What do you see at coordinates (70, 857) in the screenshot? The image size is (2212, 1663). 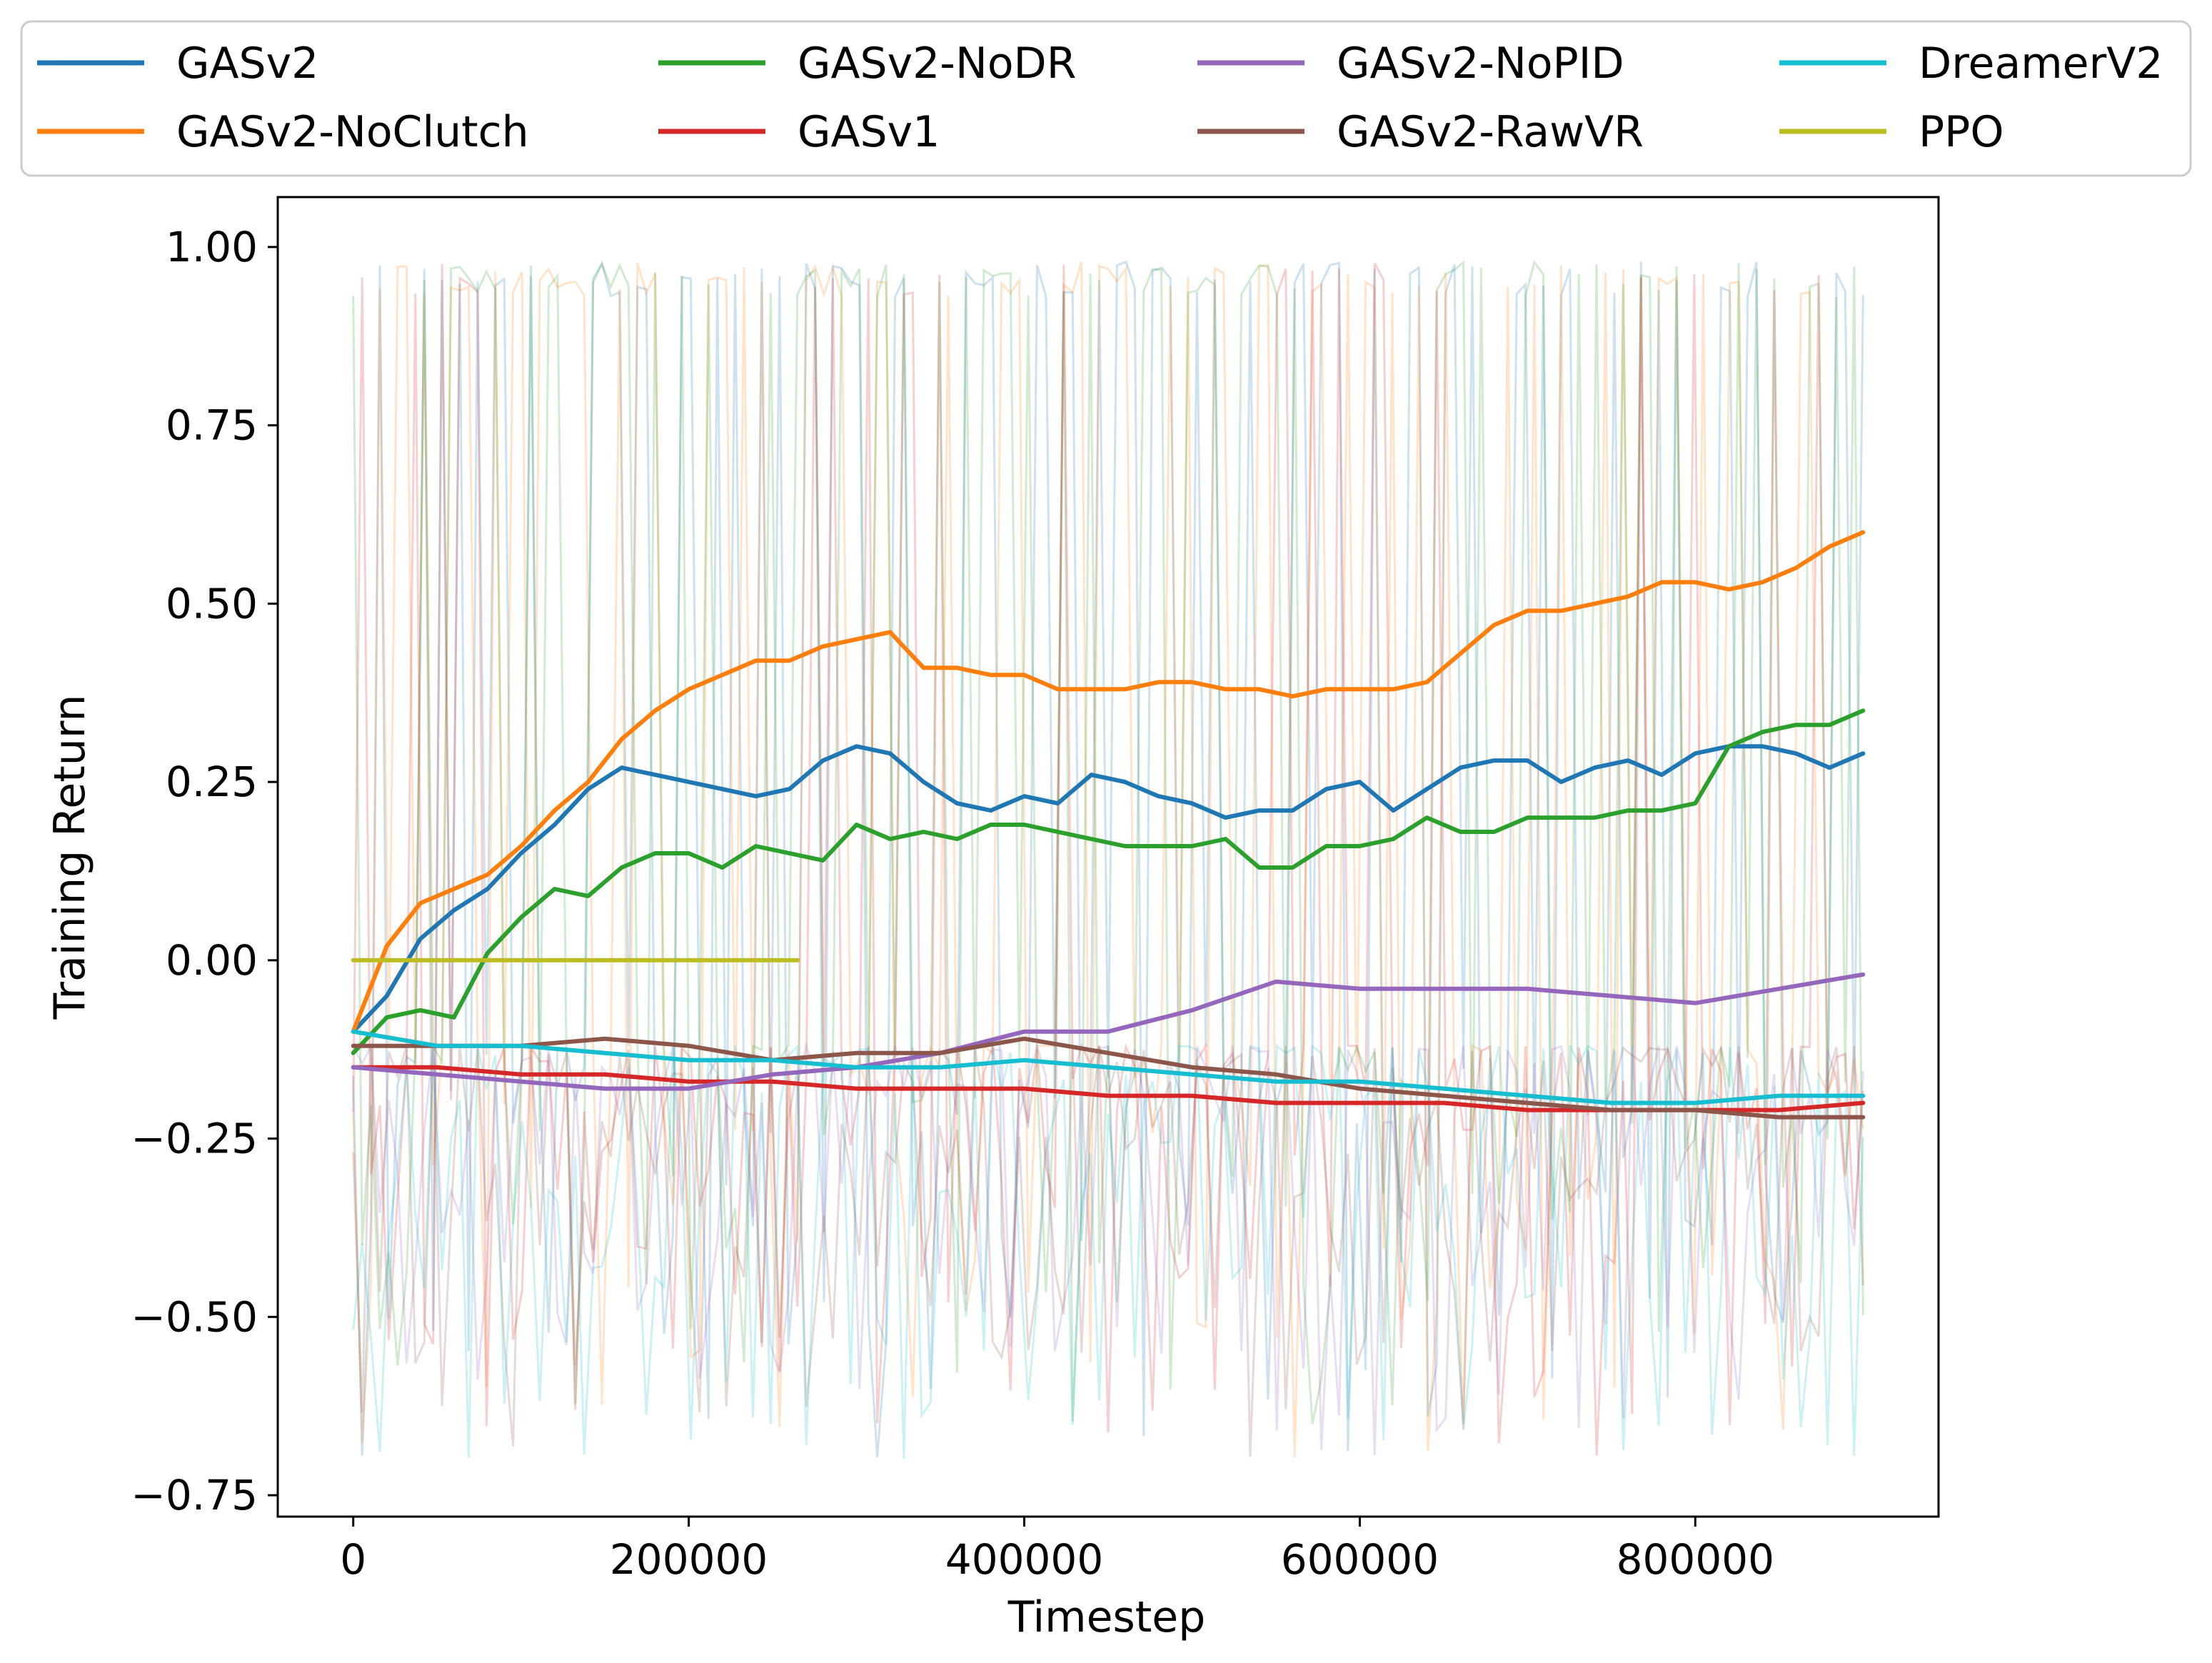 I see `y-axis-label: Training Return` at bounding box center [70, 857].